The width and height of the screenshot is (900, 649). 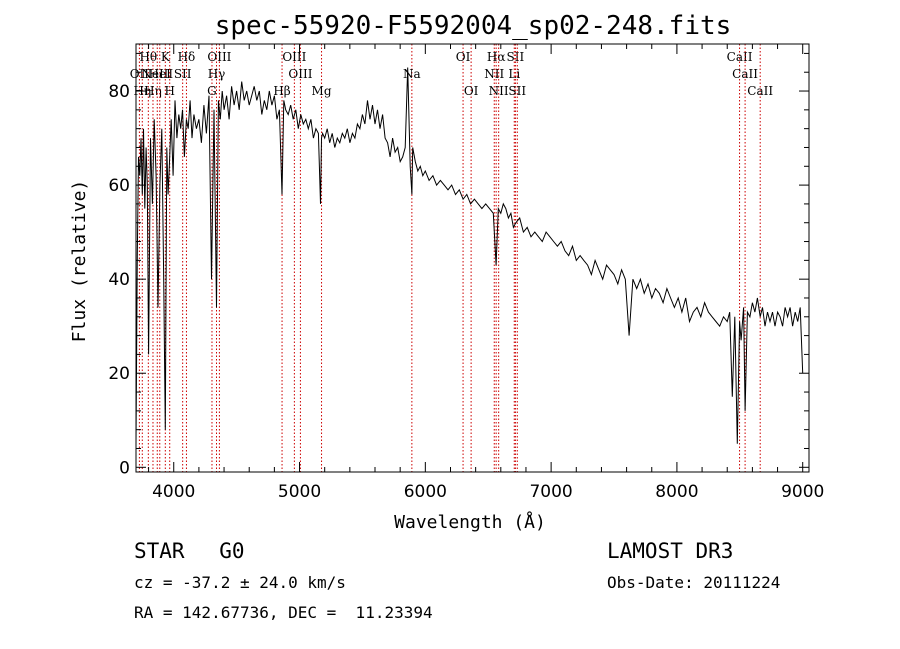 What do you see at coordinates (670, 551) in the screenshot?
I see `survey-name: LAMOST DR3` at bounding box center [670, 551].